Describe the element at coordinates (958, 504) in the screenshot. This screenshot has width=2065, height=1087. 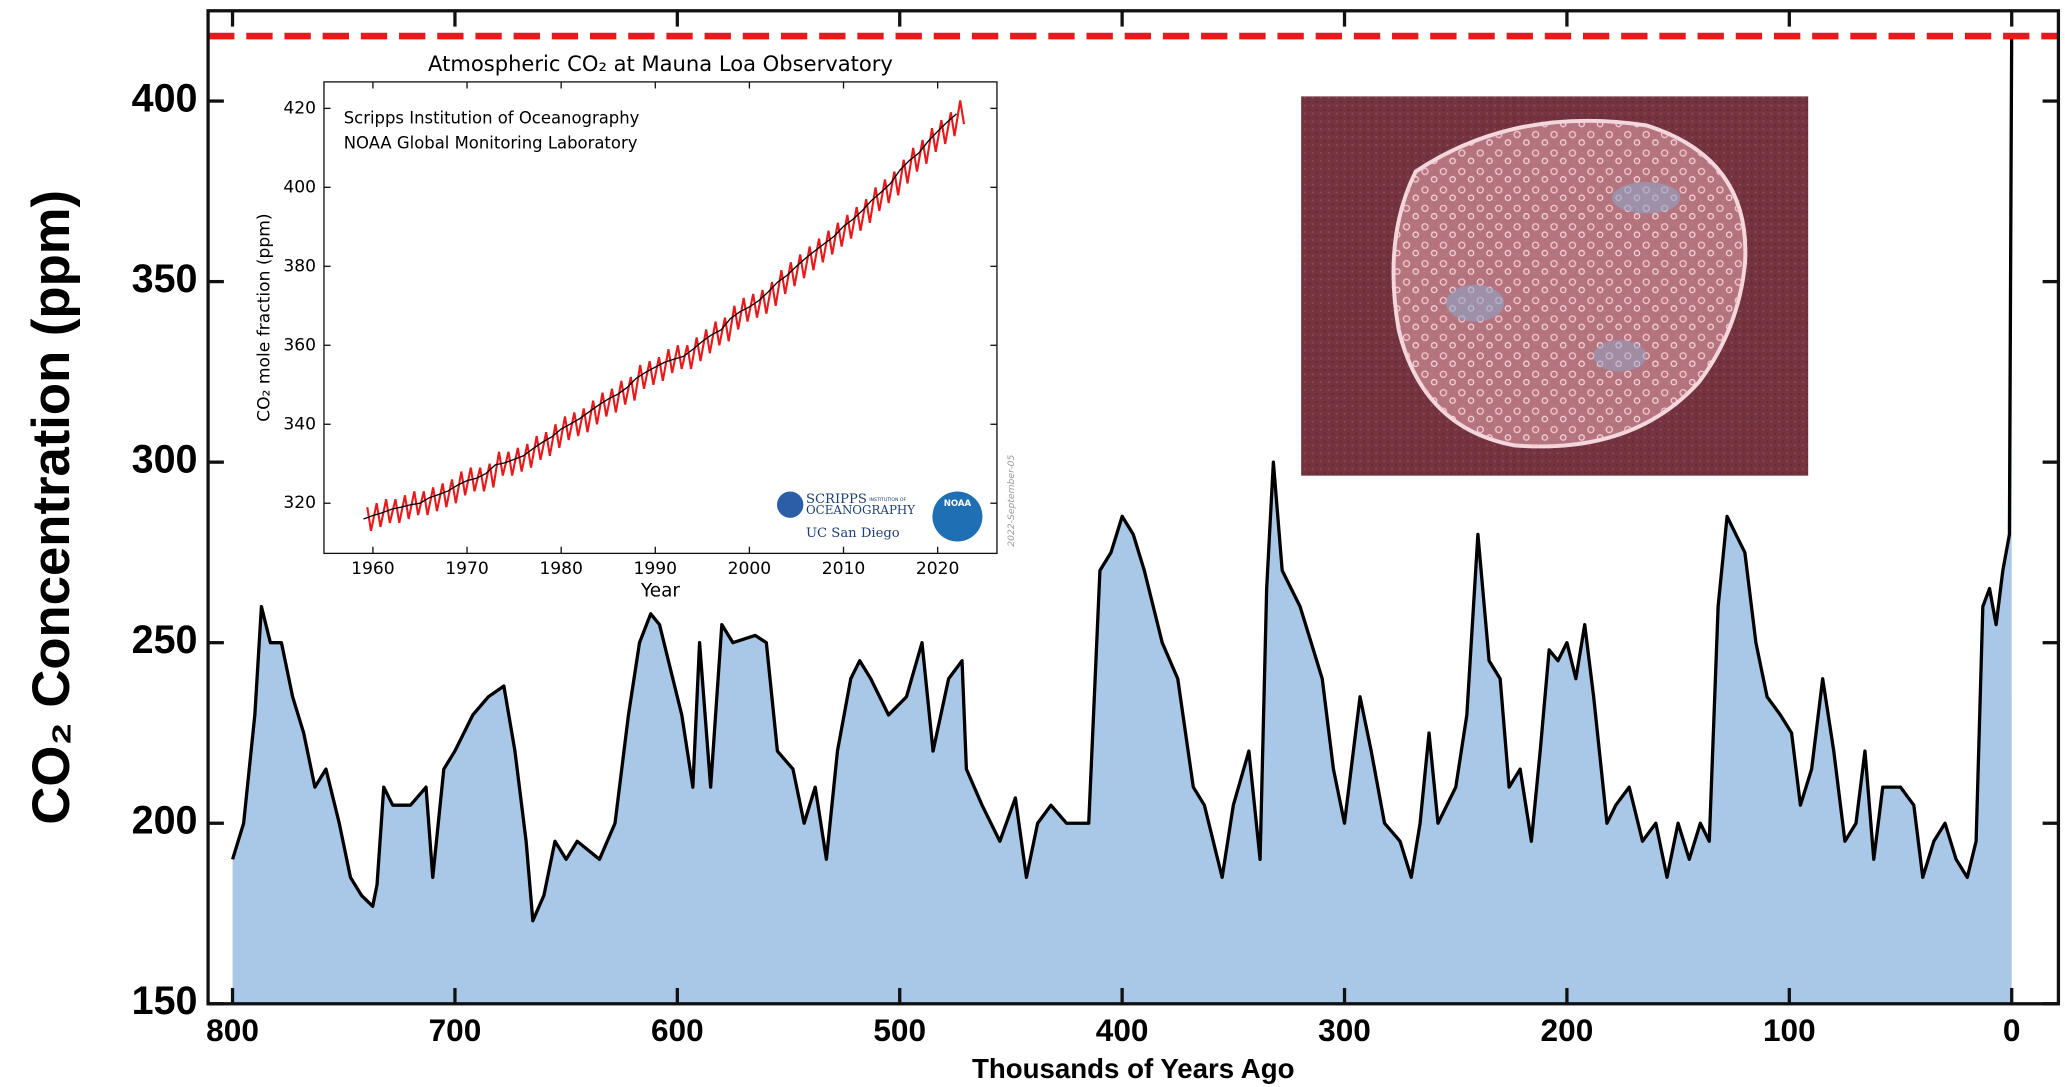
I see `logo-text: NOAA` at that location.